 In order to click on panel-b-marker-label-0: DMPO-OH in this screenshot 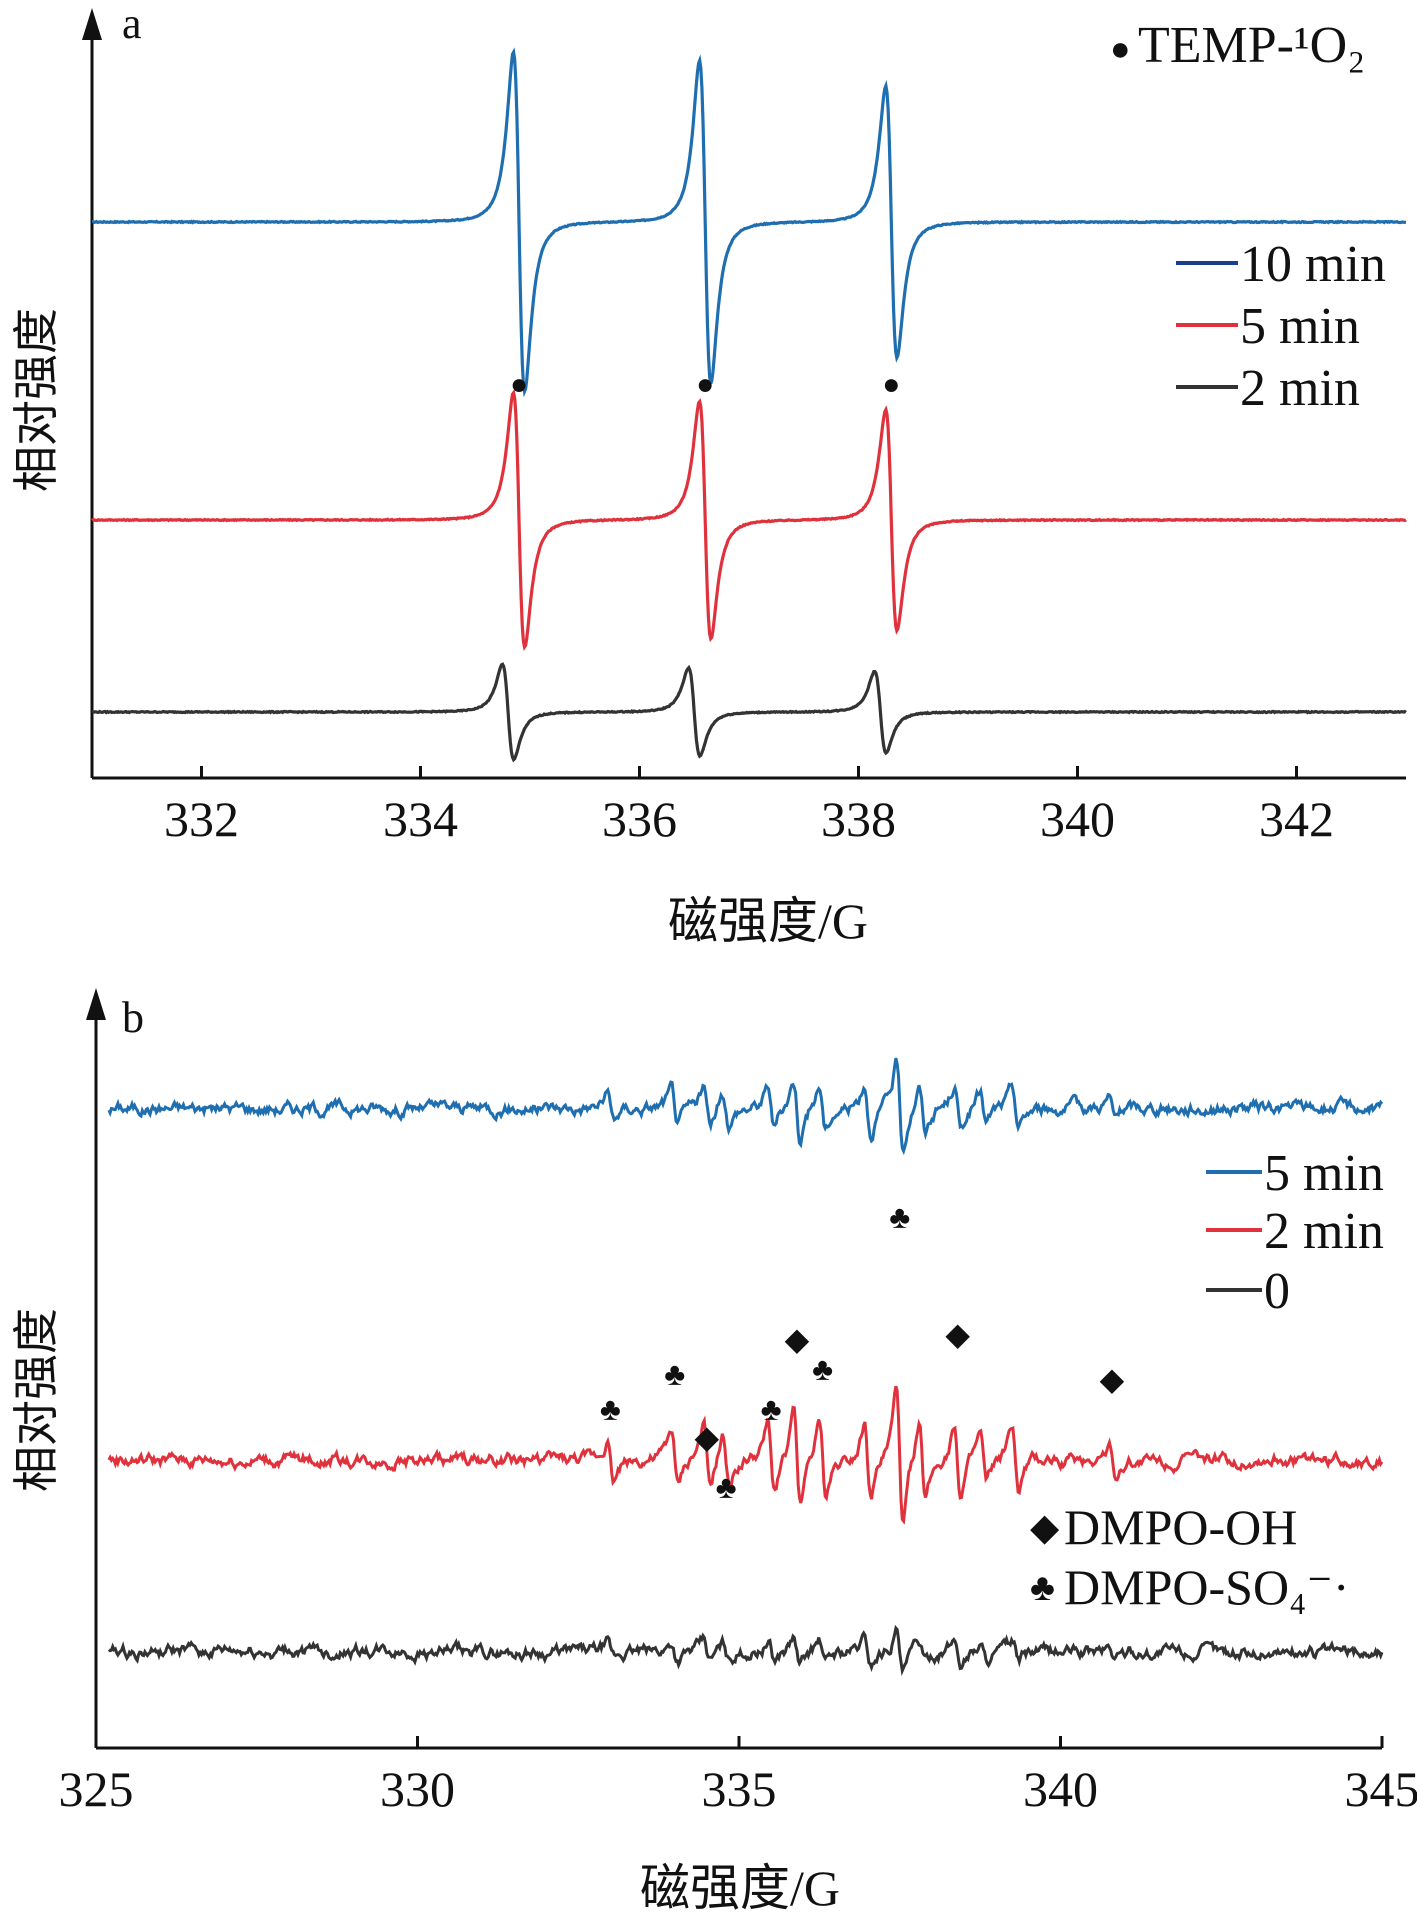, I will do `click(1180, 1527)`.